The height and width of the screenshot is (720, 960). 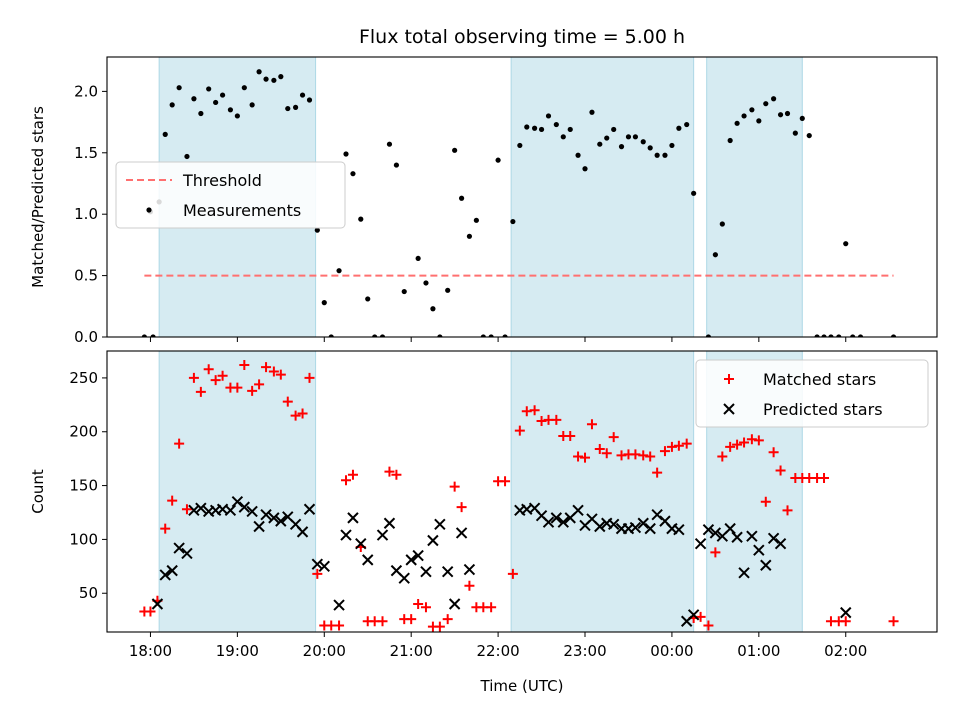 What do you see at coordinates (83, 486) in the screenshot?
I see `y-tick-label: 150` at bounding box center [83, 486].